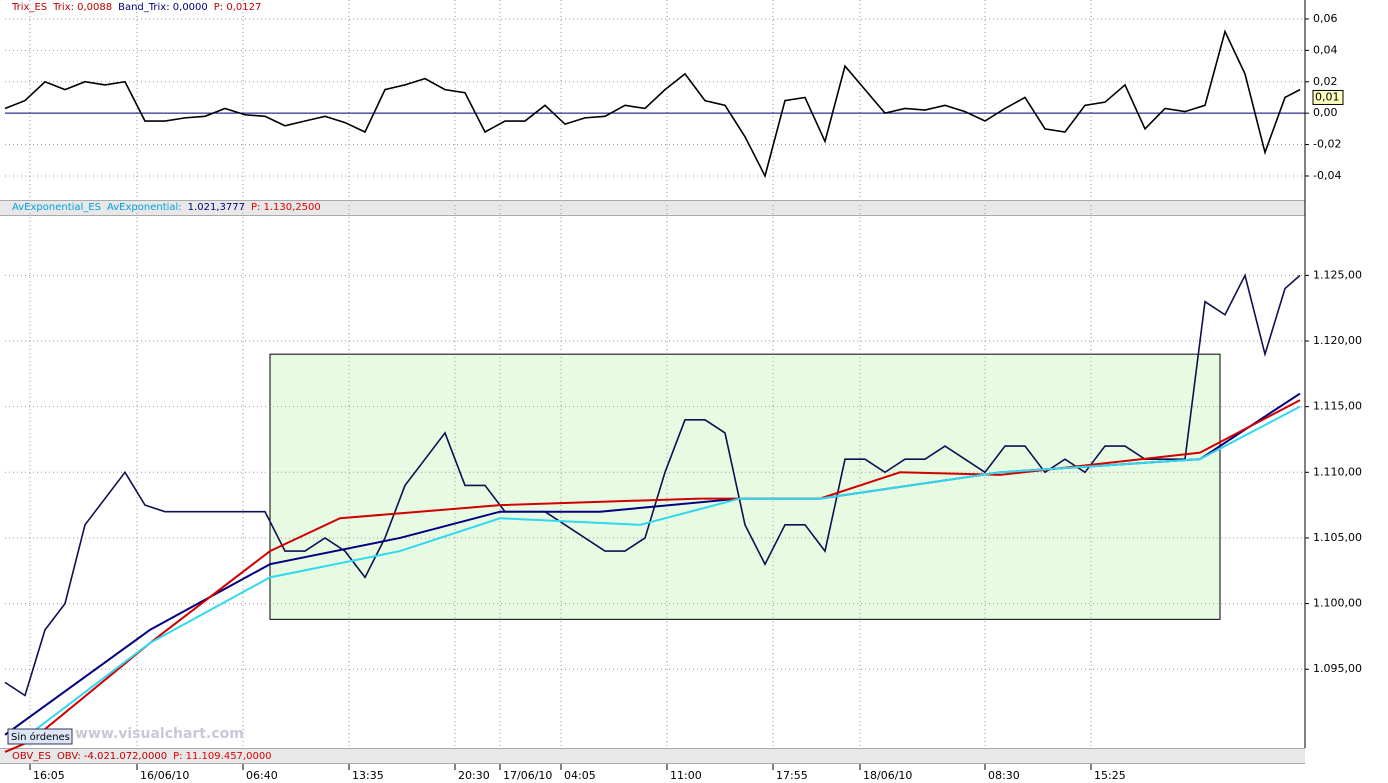 This screenshot has width=1388, height=783. Describe the element at coordinates (1337, 406) in the screenshot. I see `y-tick-label: 1.115,00` at that location.